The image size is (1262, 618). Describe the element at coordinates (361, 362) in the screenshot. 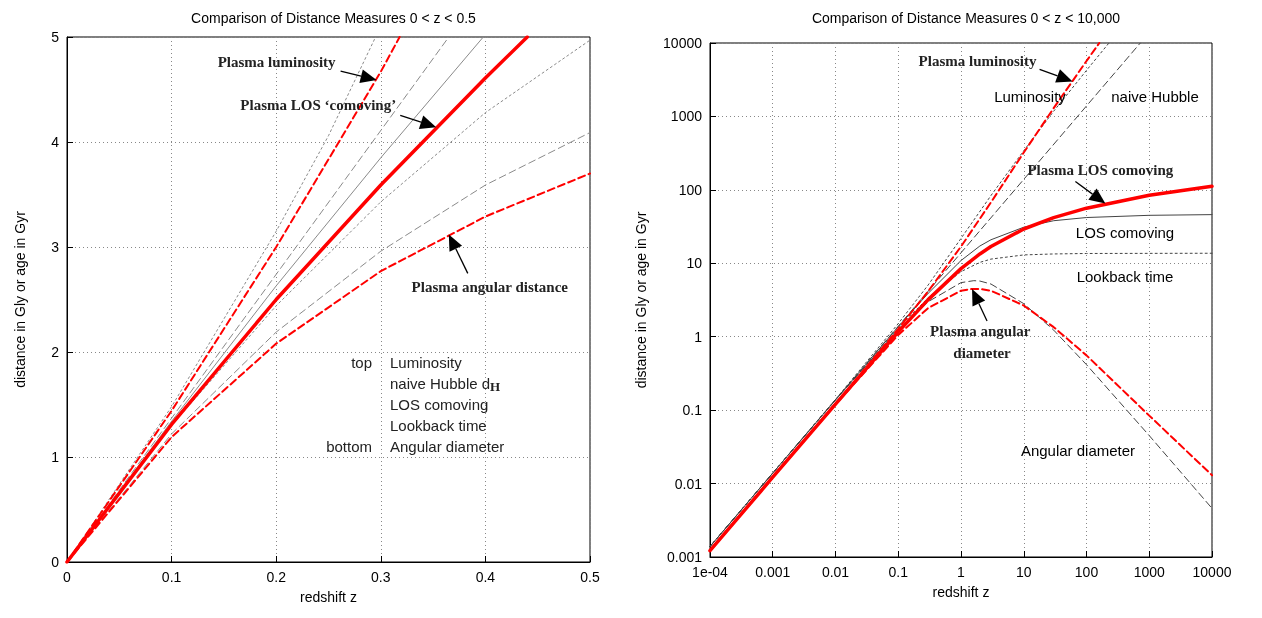

I see `annotation: top` at that location.